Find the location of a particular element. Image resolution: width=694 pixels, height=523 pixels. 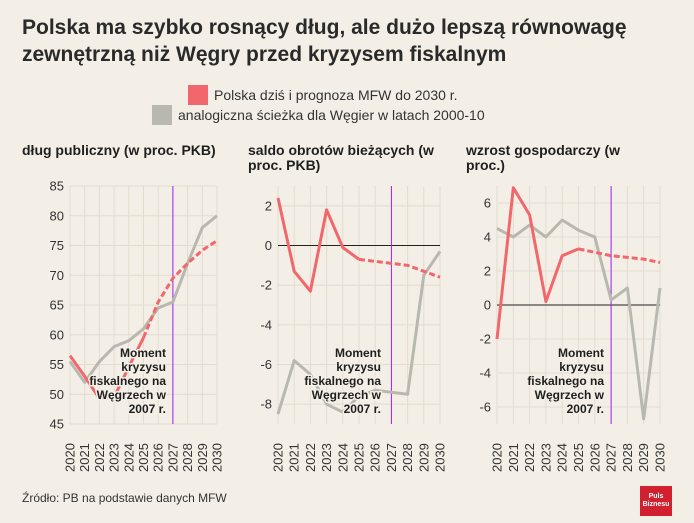

legend-swatch-hungary is located at coordinates (162, 115).